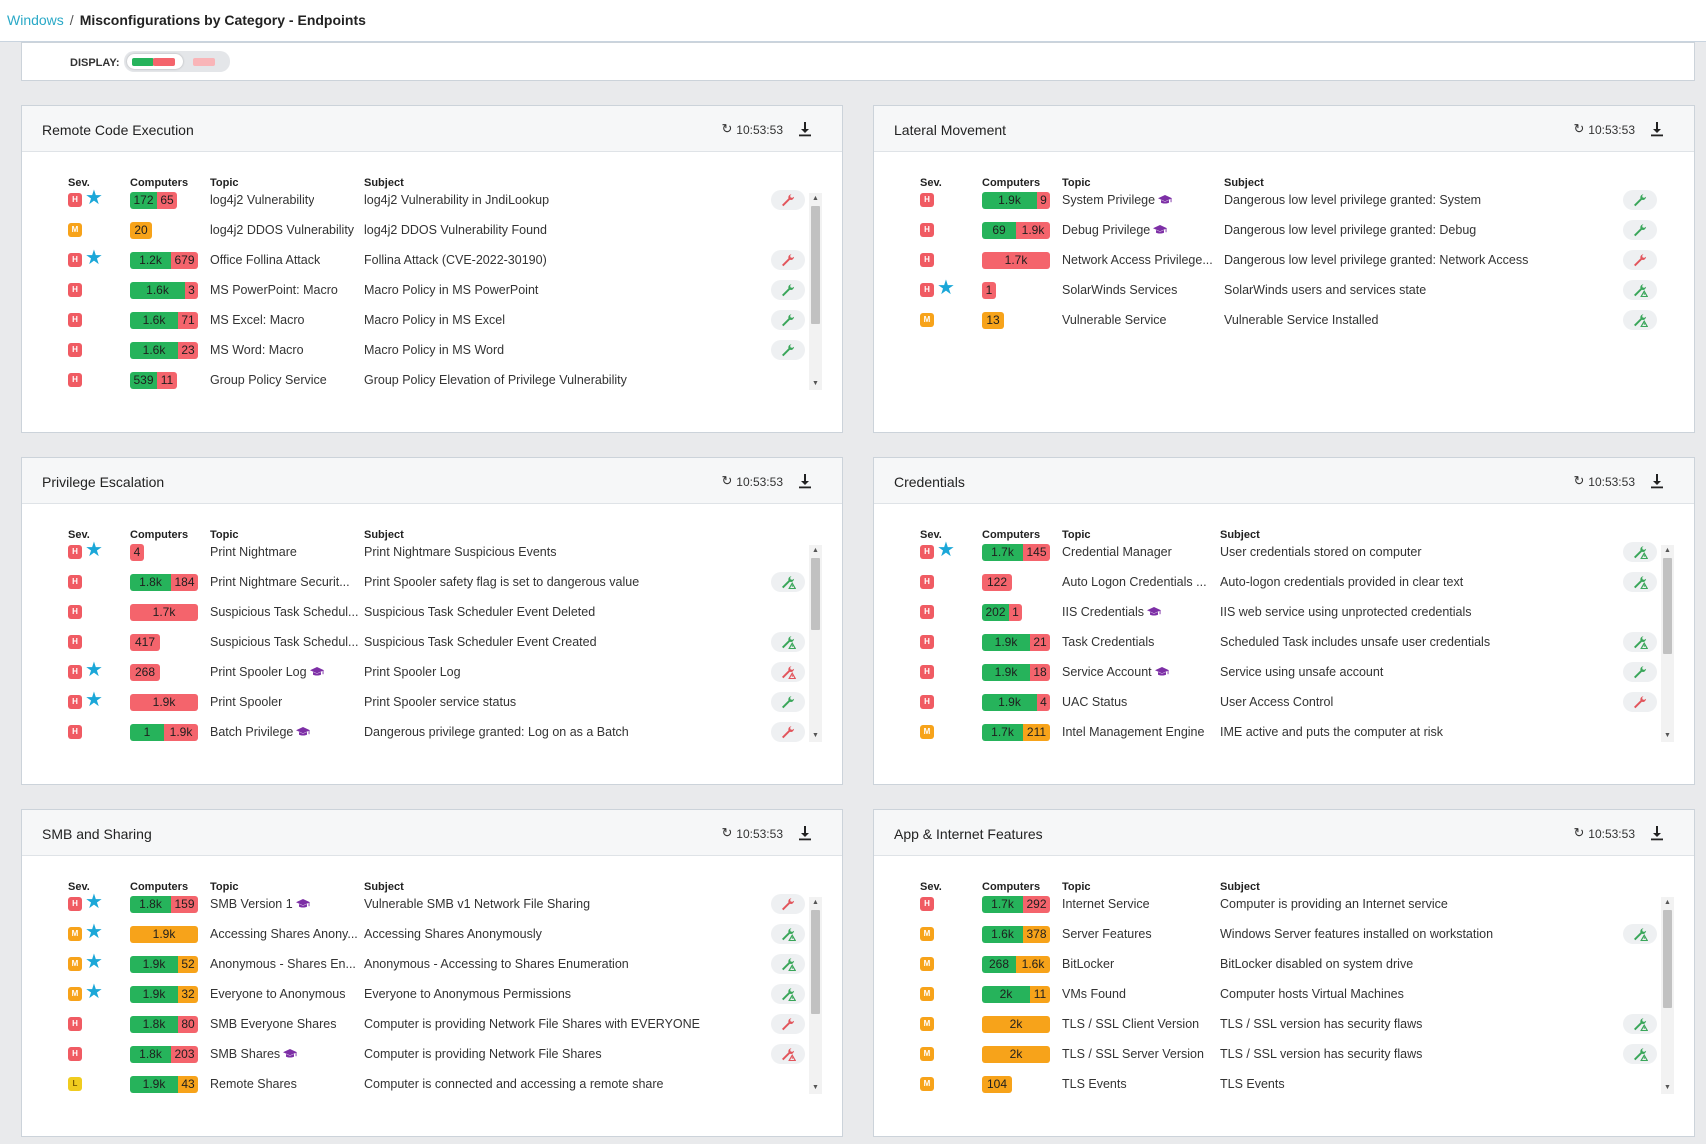 The height and width of the screenshot is (1144, 1706). What do you see at coordinates (145, 642) in the screenshot?
I see `computers-bar: 417` at bounding box center [145, 642].